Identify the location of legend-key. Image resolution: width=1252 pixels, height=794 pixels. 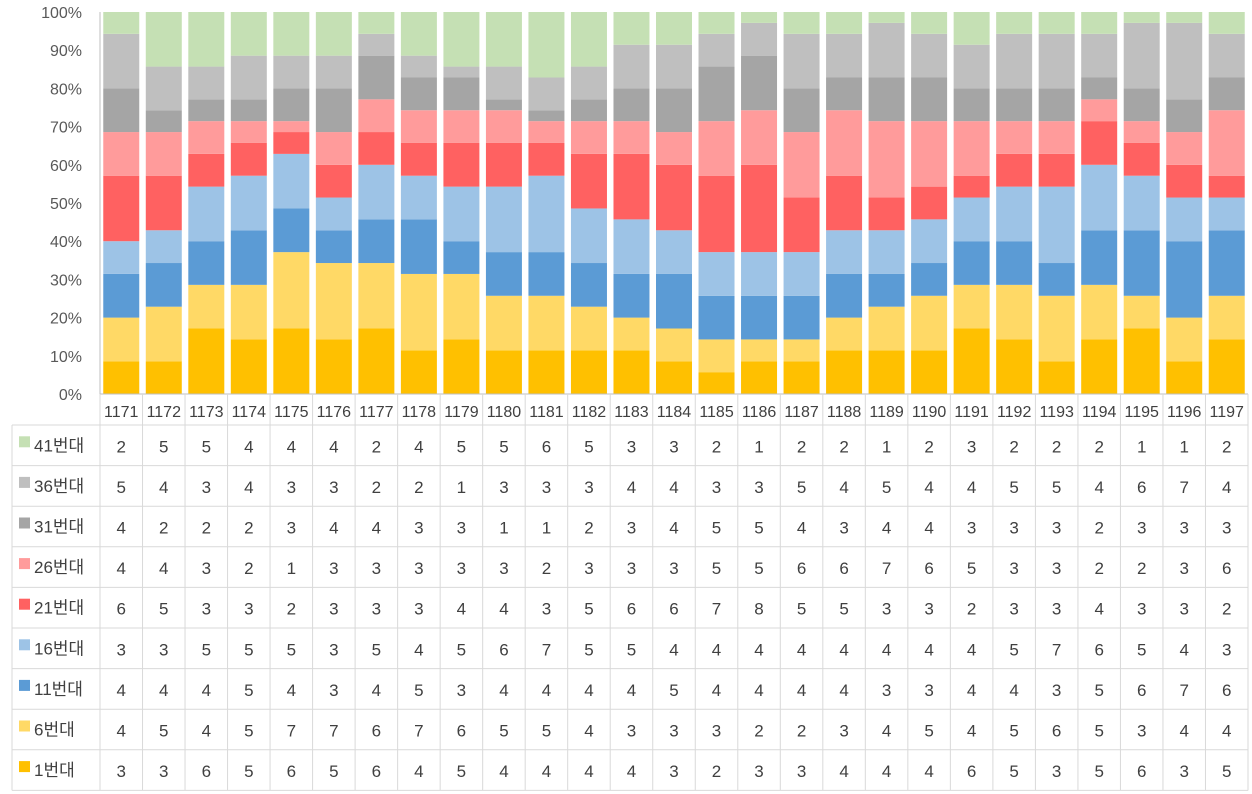
(24, 604).